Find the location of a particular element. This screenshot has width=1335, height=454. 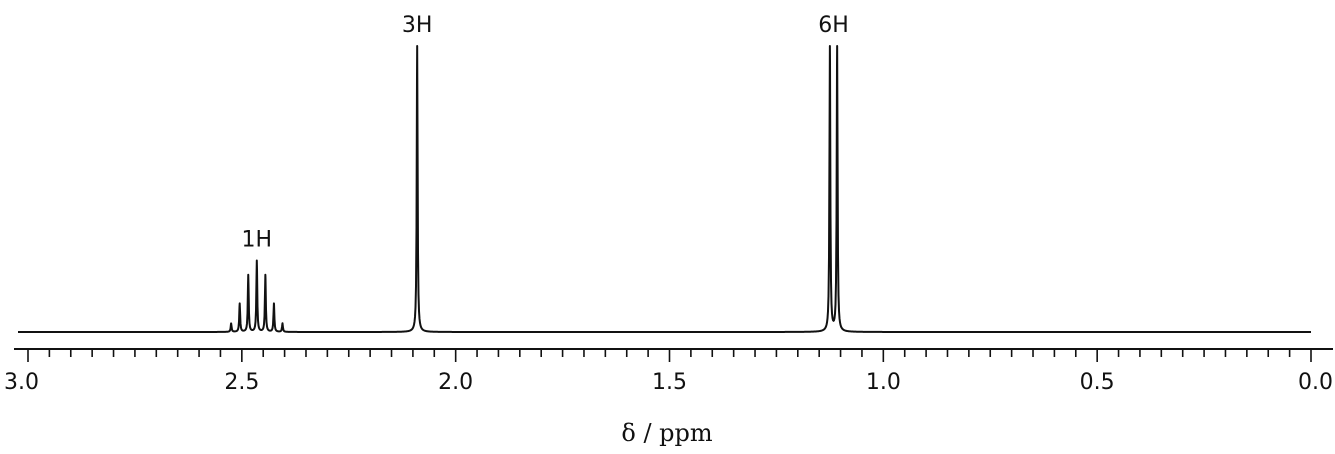

x-tick-label: 2.0 is located at coordinates (455, 382).